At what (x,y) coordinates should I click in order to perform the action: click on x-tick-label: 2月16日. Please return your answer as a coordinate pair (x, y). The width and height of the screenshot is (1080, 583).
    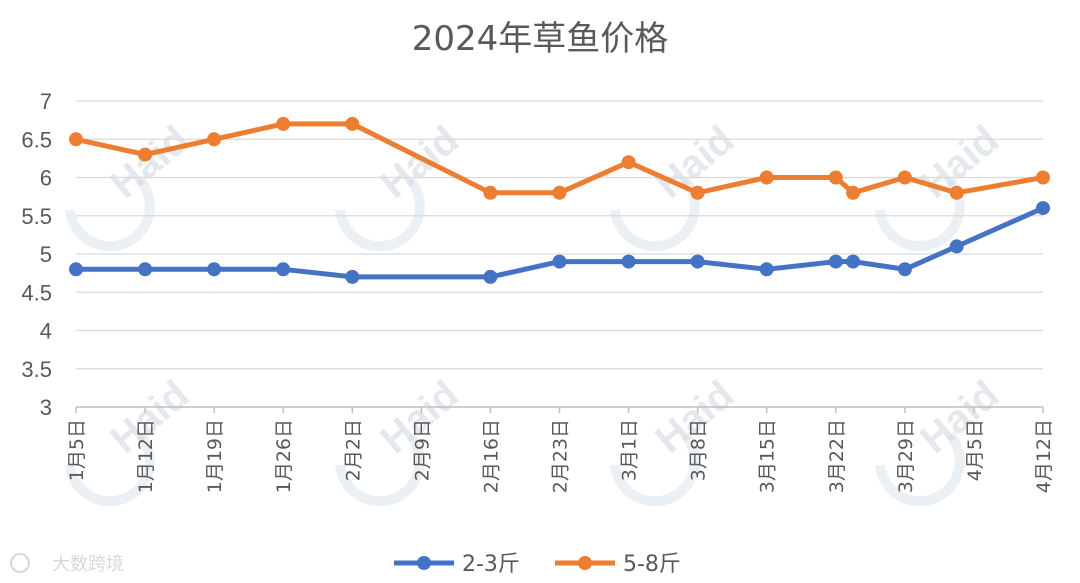
    Looking at the image, I should click on (491, 456).